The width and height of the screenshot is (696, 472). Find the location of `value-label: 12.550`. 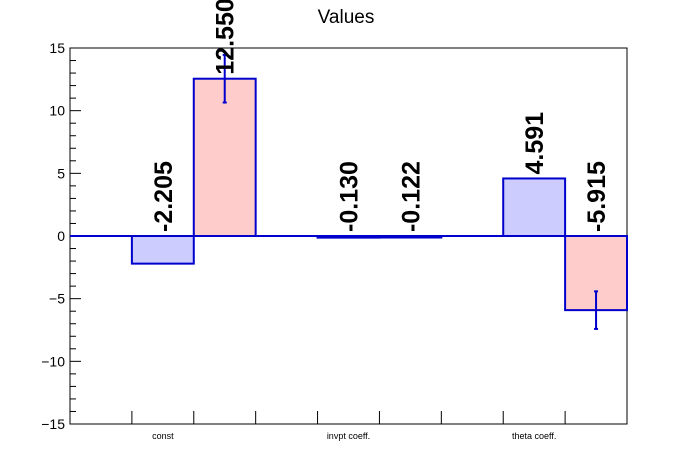

value-label: 12.550 is located at coordinates (226, 37).